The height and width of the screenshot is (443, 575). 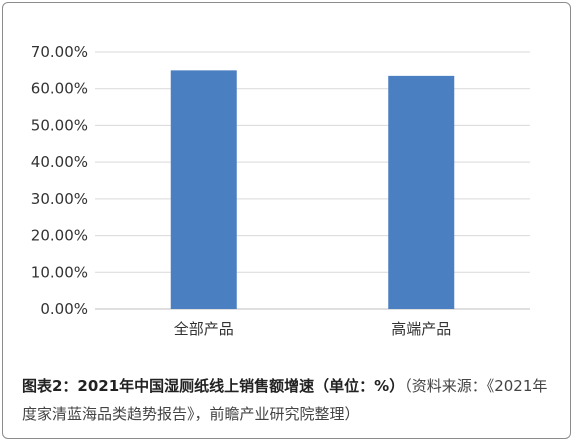 I want to click on y-tick-label: 20.00%, so click(x=59, y=236).